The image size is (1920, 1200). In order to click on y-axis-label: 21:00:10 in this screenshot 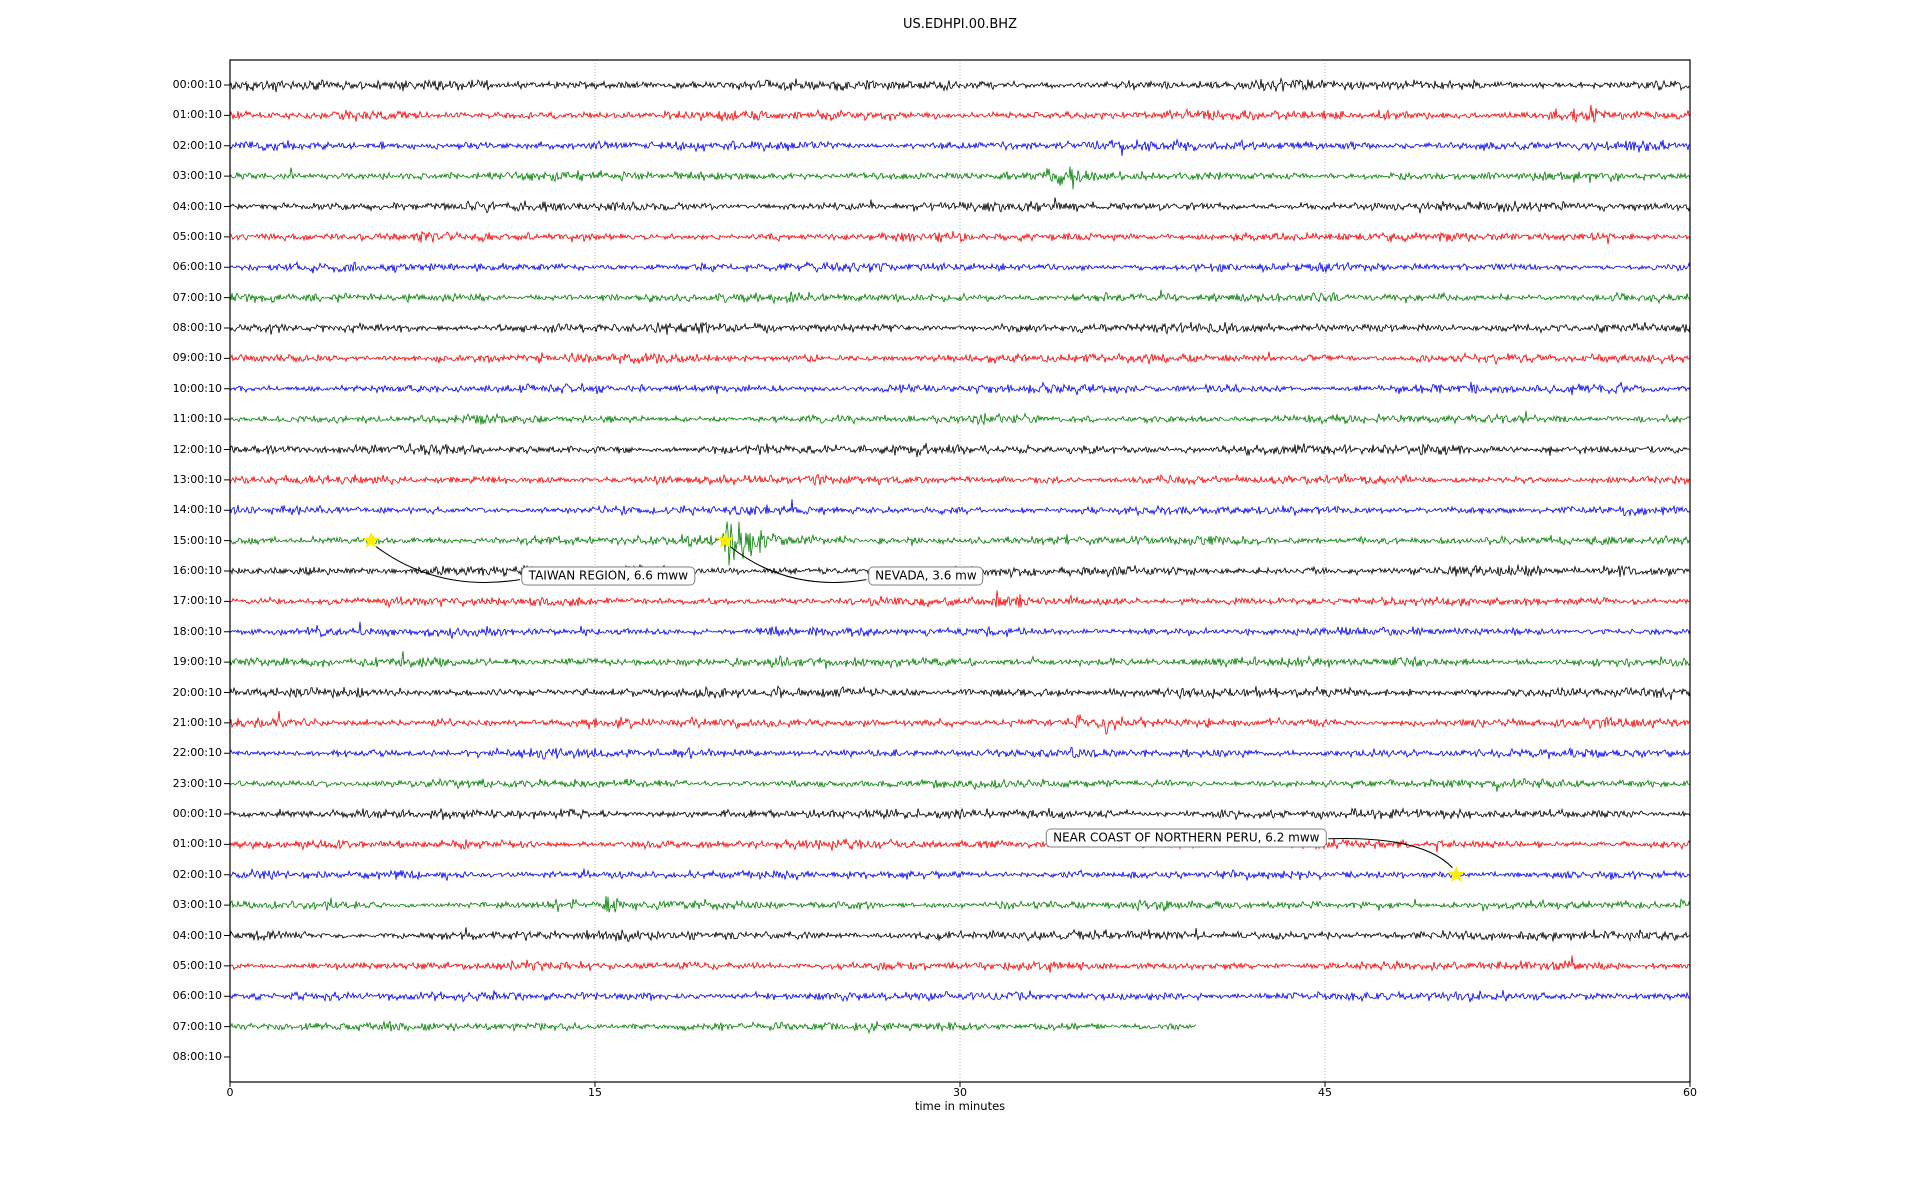, I will do `click(197, 722)`.